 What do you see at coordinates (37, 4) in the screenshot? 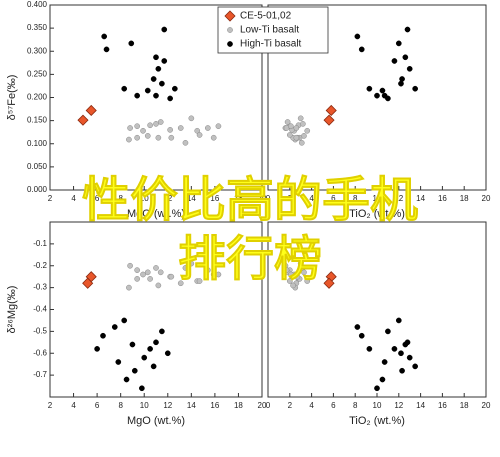
I see `y-tick-label: 0.400` at bounding box center [37, 4].